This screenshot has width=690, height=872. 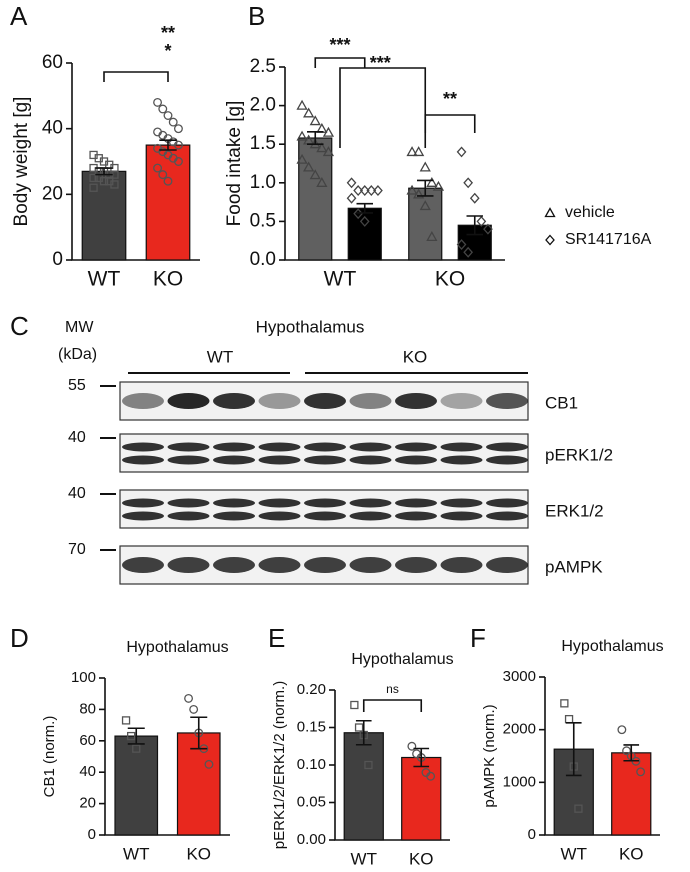 I want to click on y-tick-label: 0.10, so click(x=311, y=764).